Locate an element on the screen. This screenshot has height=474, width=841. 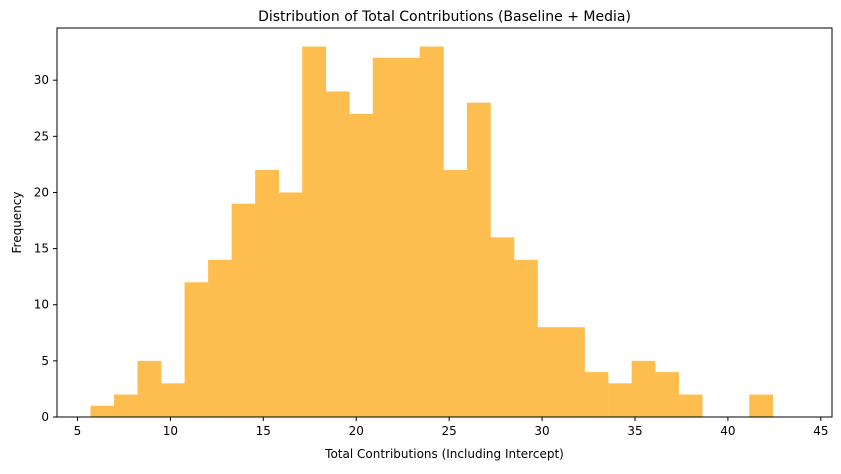
x-tick-label: 15 is located at coordinates (263, 431).